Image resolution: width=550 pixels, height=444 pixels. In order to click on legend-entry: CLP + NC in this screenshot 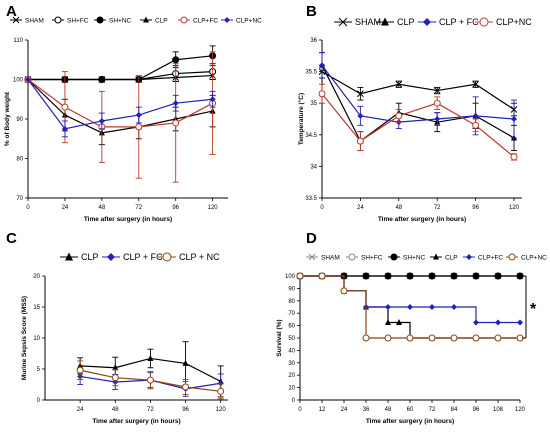, I will do `click(189, 257)`.